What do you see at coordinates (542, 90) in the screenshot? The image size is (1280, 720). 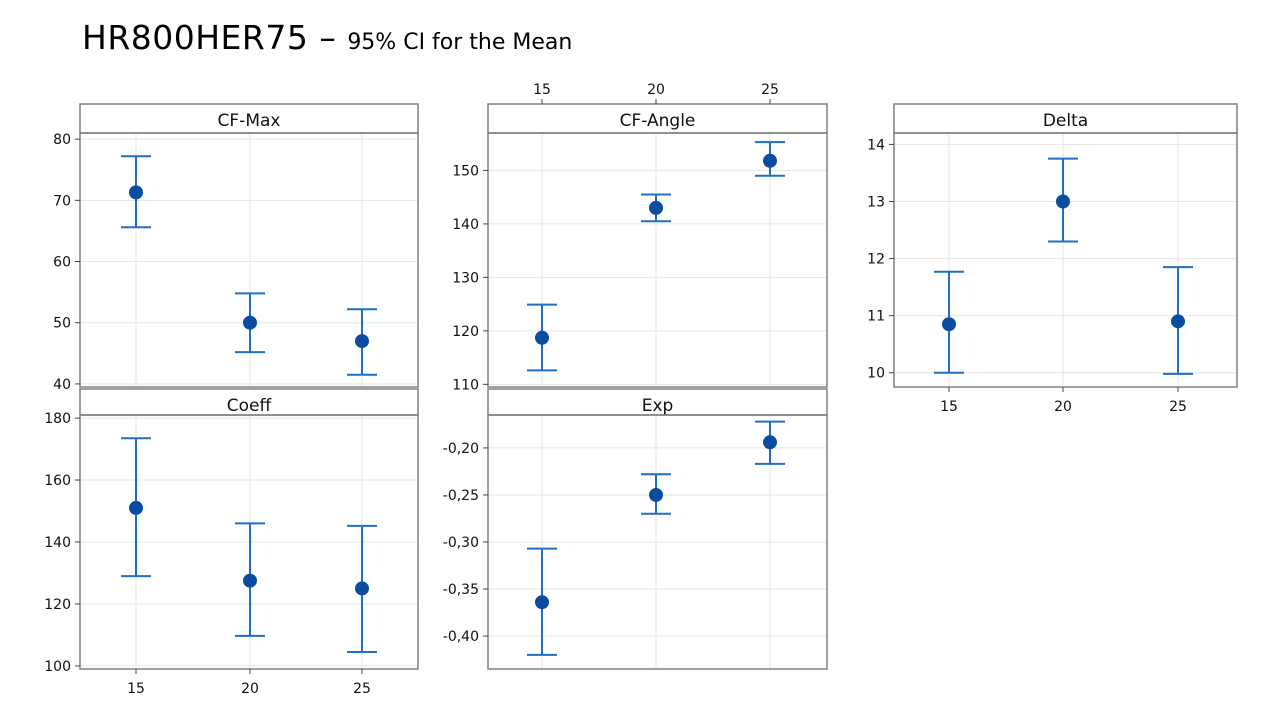 I see `x-tick-label-top: 15` at bounding box center [542, 90].